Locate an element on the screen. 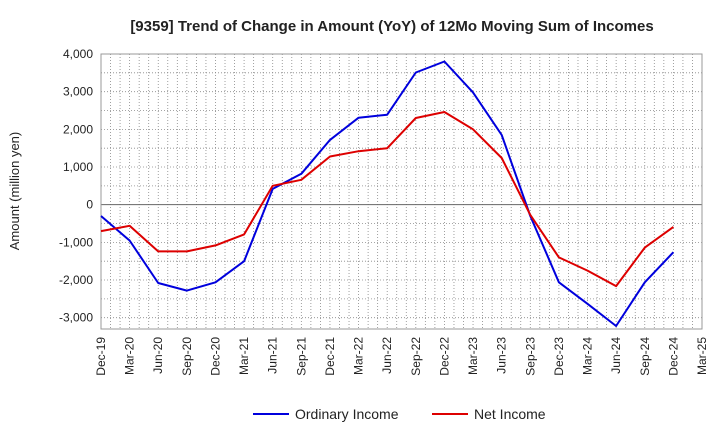  x-tick-label: Jun-22 is located at coordinates (387, 355).